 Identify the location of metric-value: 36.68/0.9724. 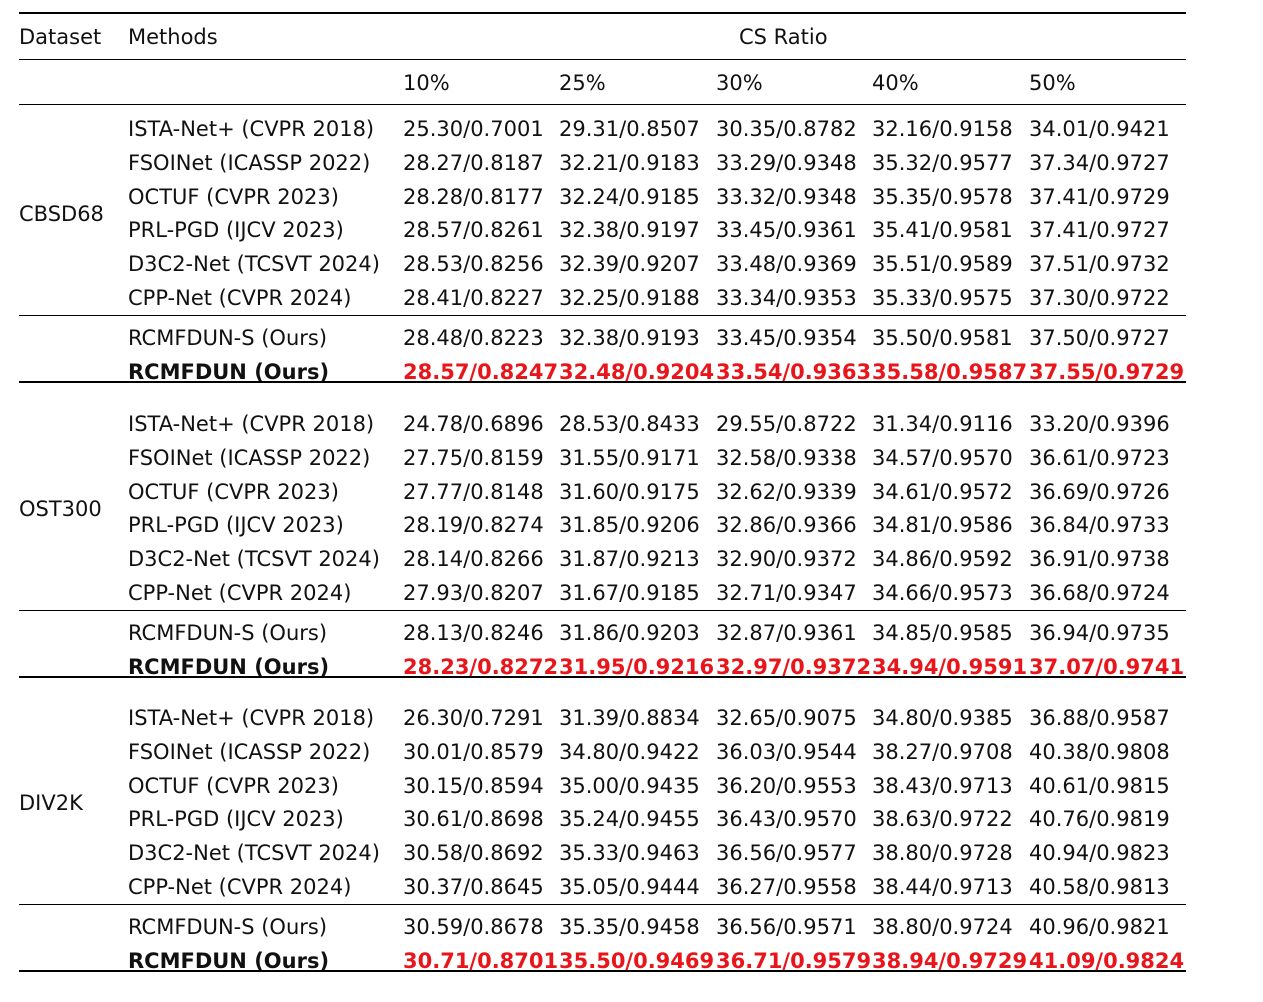
(1099, 593).